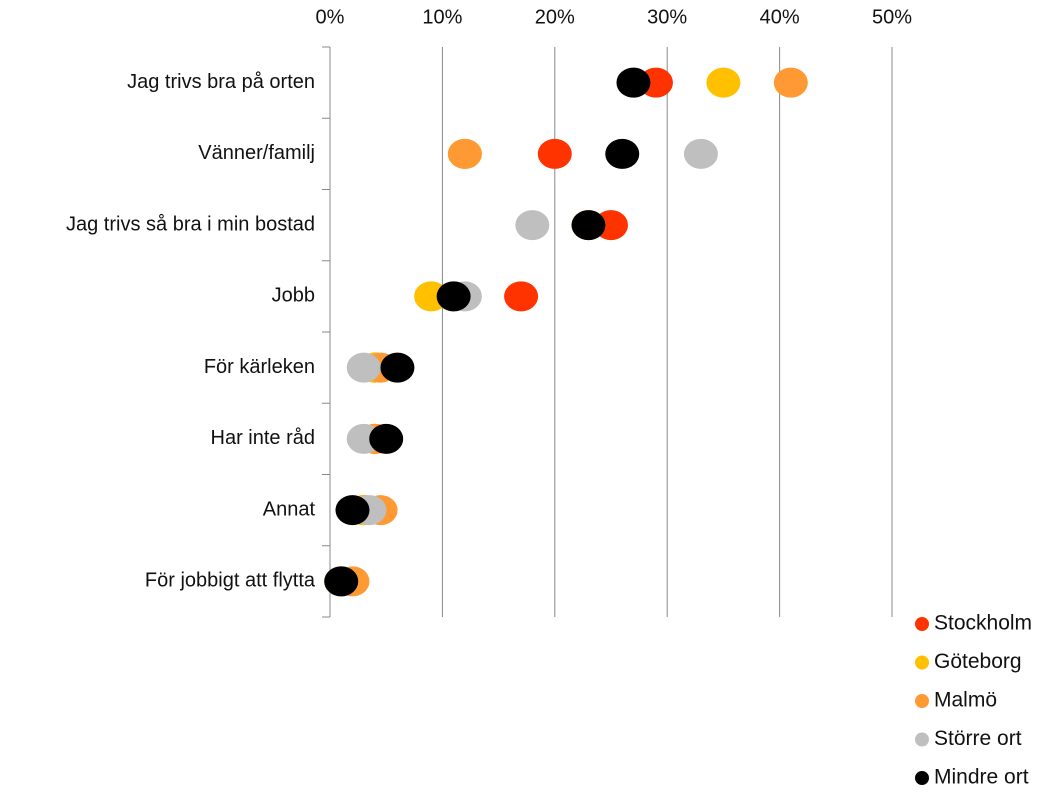 The width and height of the screenshot is (1049, 792). Describe the element at coordinates (983, 623) in the screenshot. I see `legend-label: Stockholm` at that location.